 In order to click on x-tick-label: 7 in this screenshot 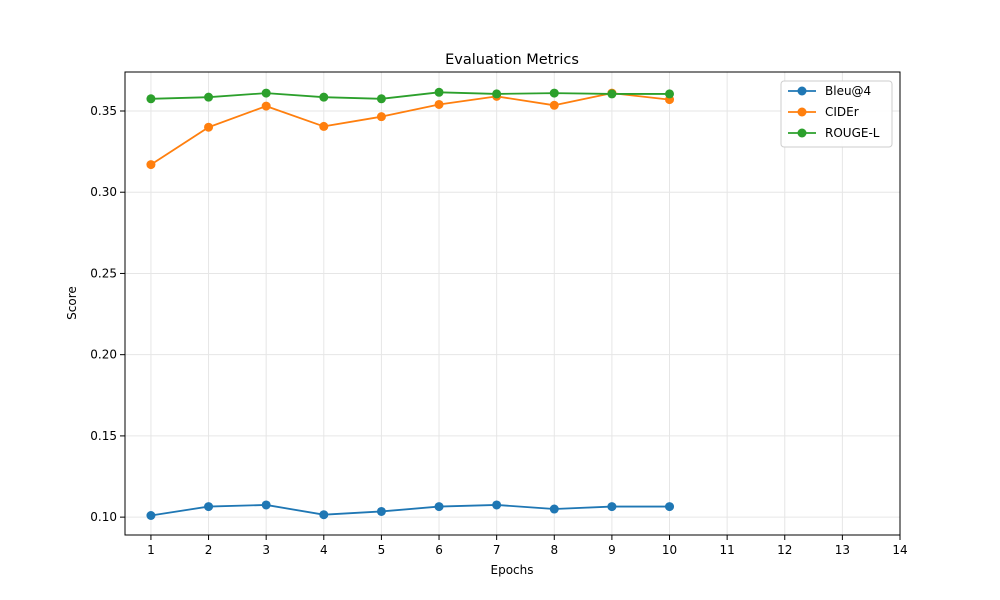, I will do `click(497, 550)`.